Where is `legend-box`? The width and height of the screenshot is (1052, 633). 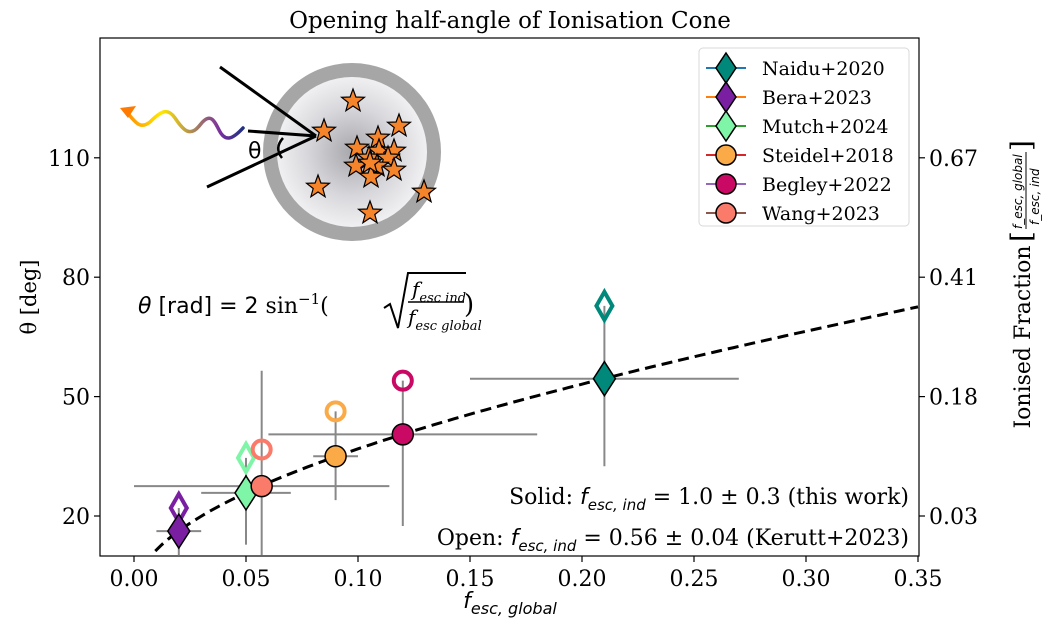
legend-box is located at coordinates (804, 137).